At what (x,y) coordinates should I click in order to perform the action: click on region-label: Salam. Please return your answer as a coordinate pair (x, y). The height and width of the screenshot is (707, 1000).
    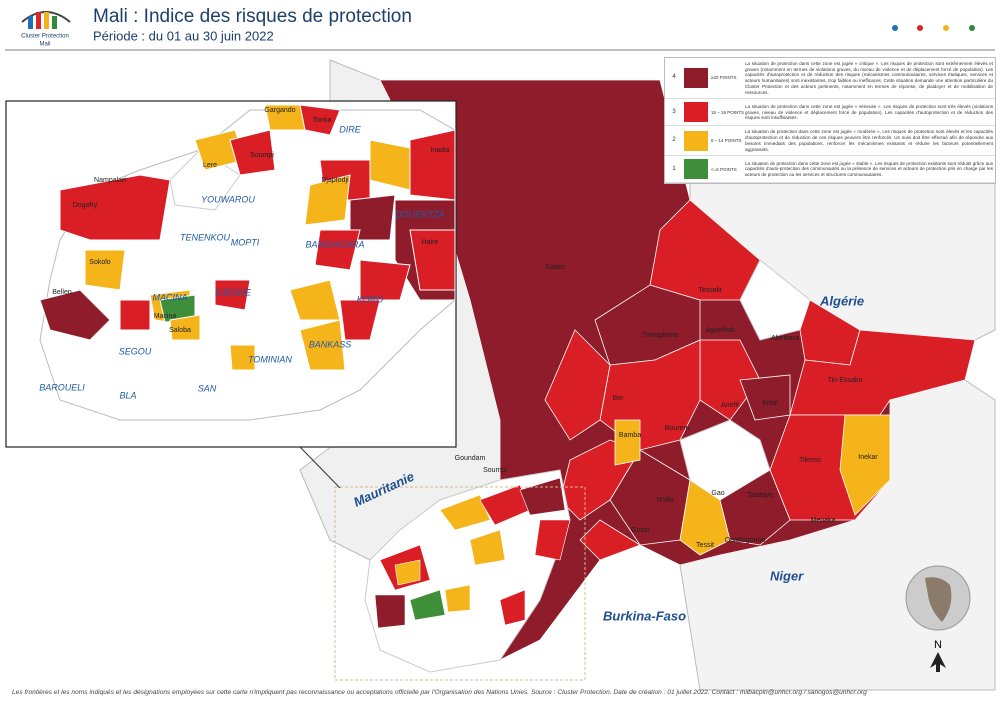
    Looking at the image, I should click on (555, 267).